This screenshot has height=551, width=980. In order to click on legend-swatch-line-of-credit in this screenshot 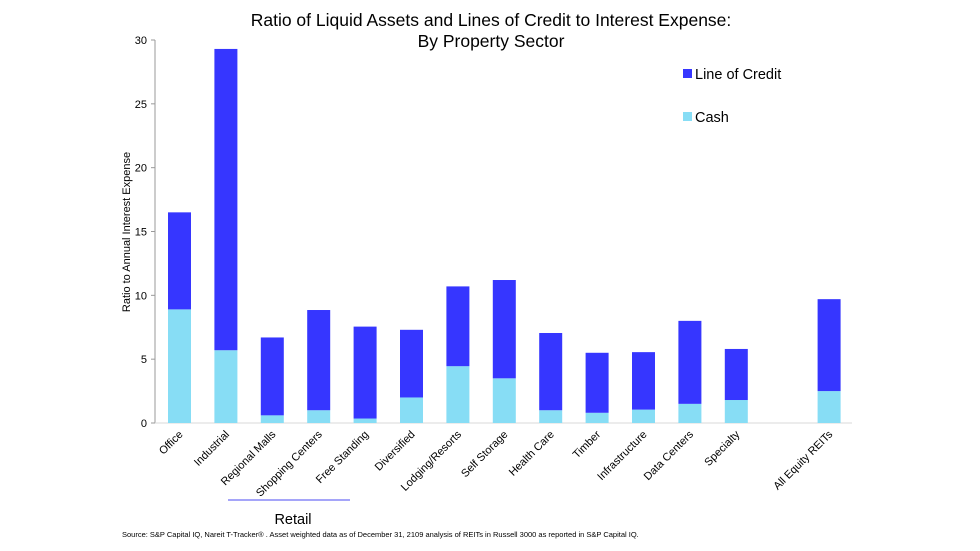, I will do `click(687, 73)`.